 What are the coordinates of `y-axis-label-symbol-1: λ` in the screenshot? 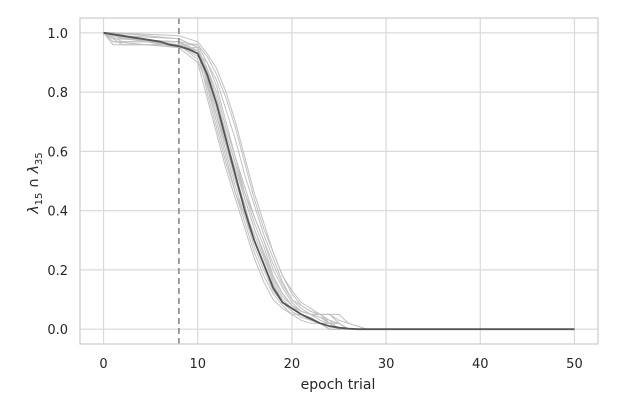 It's located at (34, 209).